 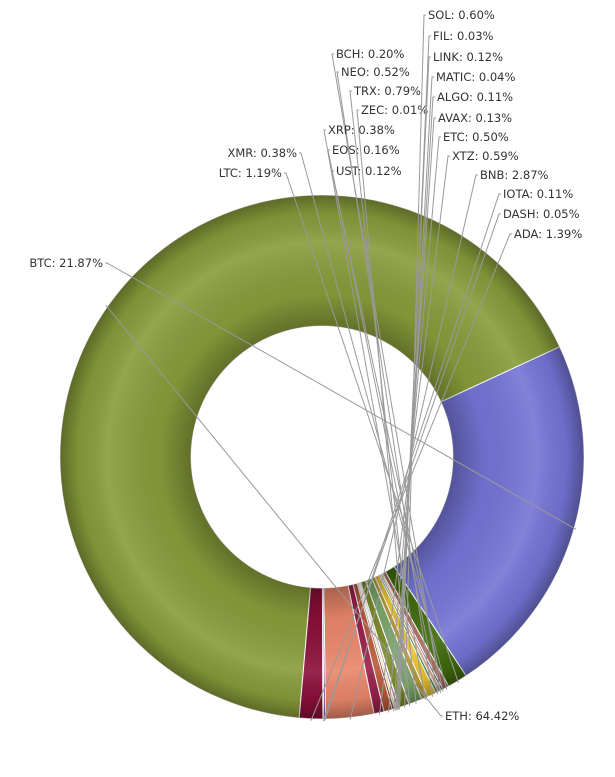 I want to click on leader-line-bnb, so click(x=413, y=447).